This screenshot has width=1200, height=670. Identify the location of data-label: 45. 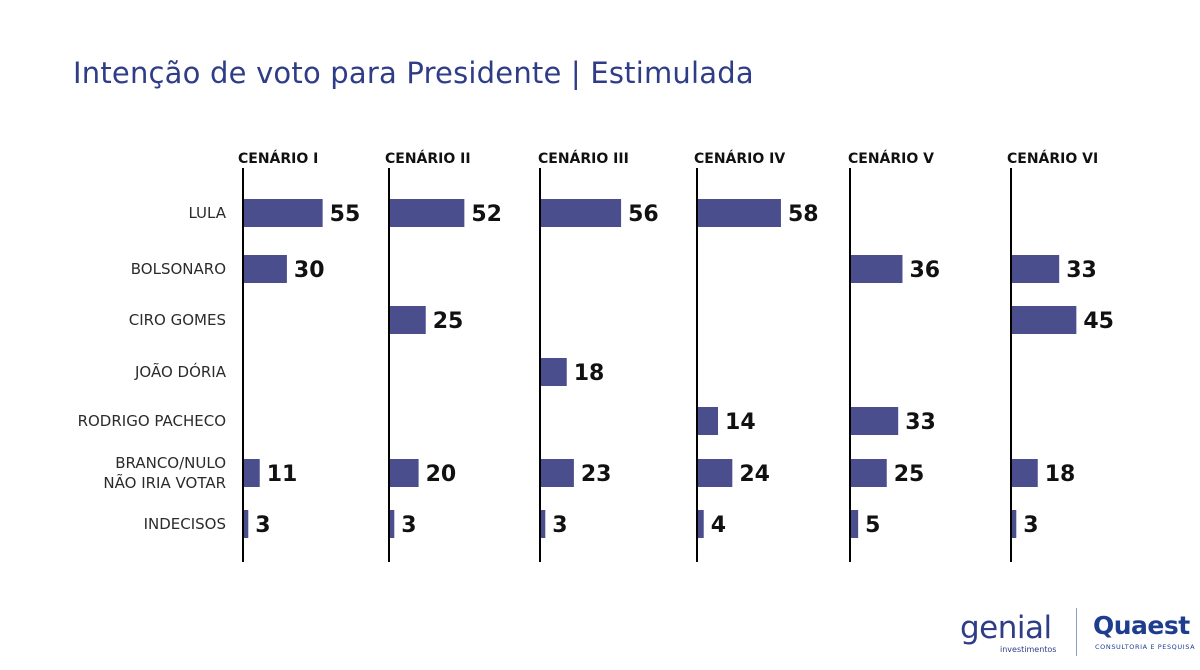
(1098, 321).